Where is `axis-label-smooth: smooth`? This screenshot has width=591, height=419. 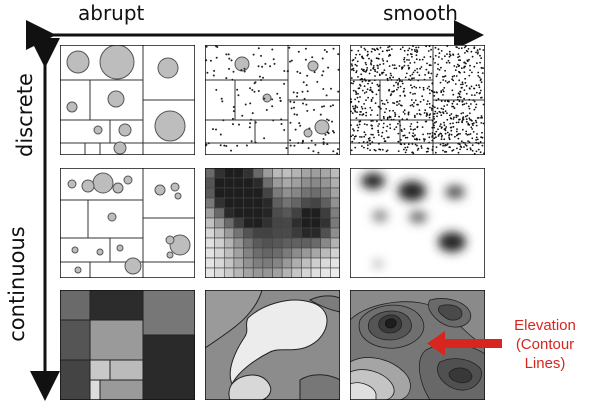 axis-label-smooth: smooth is located at coordinates (420, 13).